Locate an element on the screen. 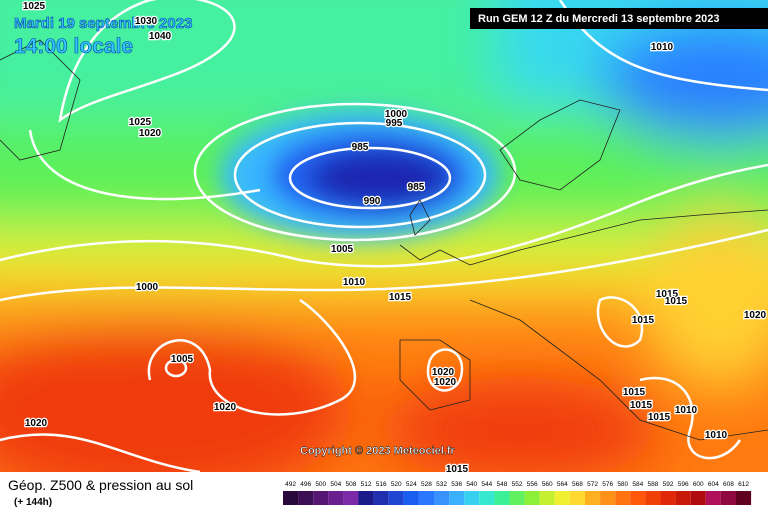 This screenshot has height=517, width=768. scale-label: 604 is located at coordinates (713, 484).